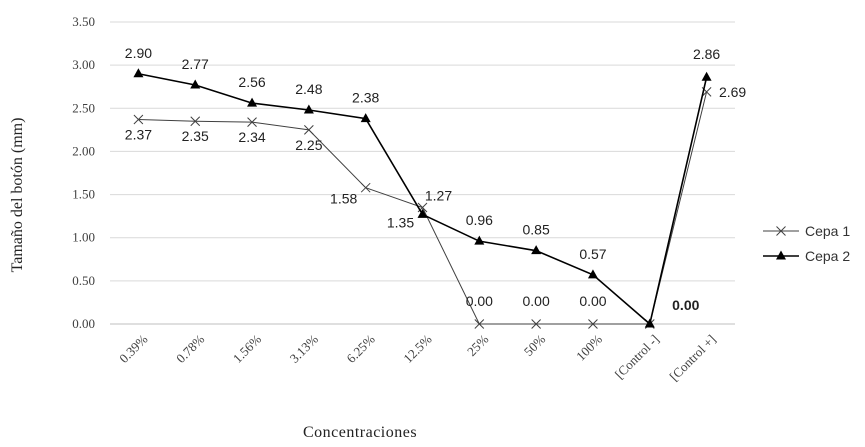 This screenshot has height=447, width=865. What do you see at coordinates (83, 107) in the screenshot?
I see `y-tick-label: 2.50` at bounding box center [83, 107].